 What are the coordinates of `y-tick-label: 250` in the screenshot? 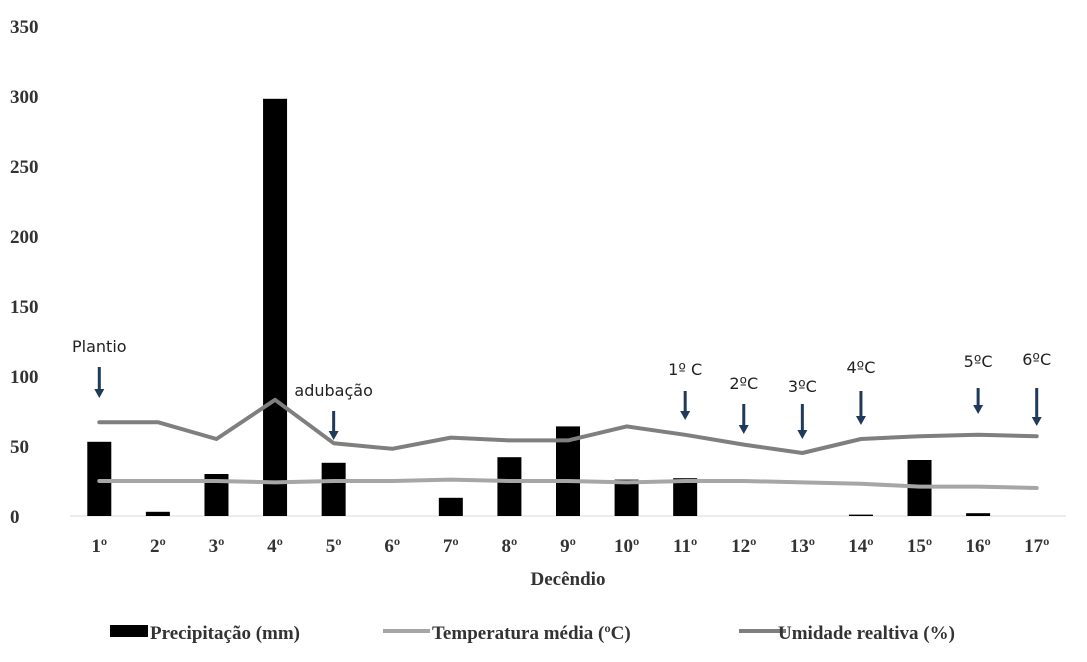 It's located at (24, 167).